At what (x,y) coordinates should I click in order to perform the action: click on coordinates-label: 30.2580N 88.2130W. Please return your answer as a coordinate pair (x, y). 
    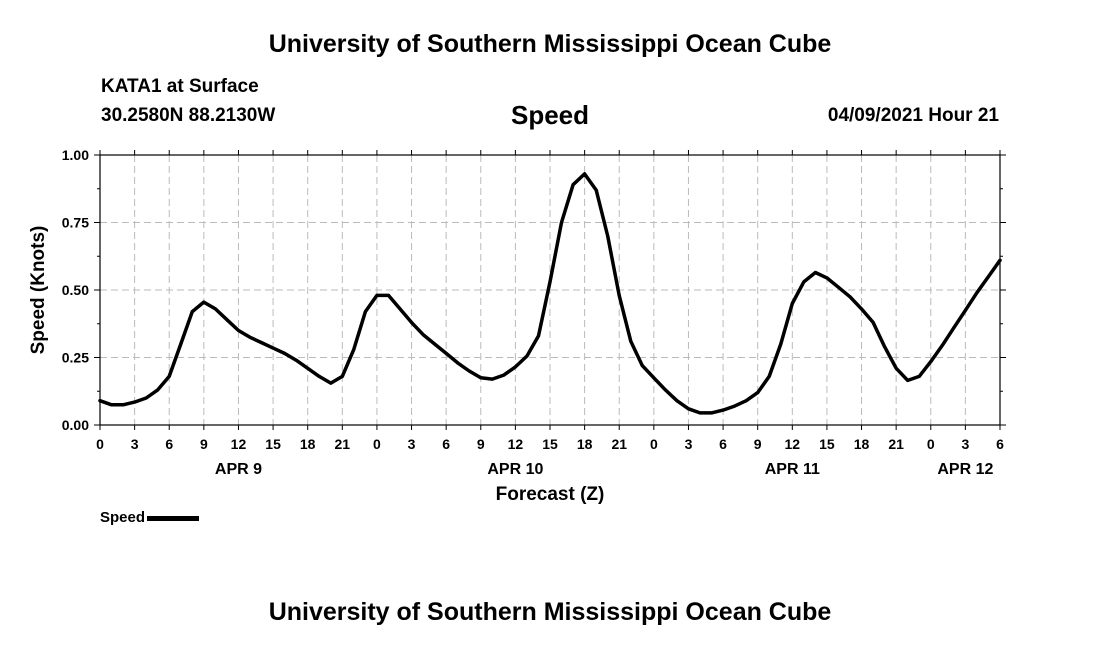
    Looking at the image, I should click on (188, 115).